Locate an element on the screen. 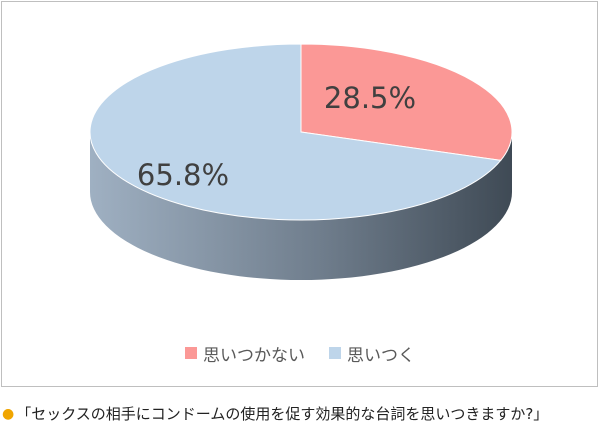 This screenshot has height=436, width=600. legend: 思いつかない 思いつく is located at coordinates (300, 353).